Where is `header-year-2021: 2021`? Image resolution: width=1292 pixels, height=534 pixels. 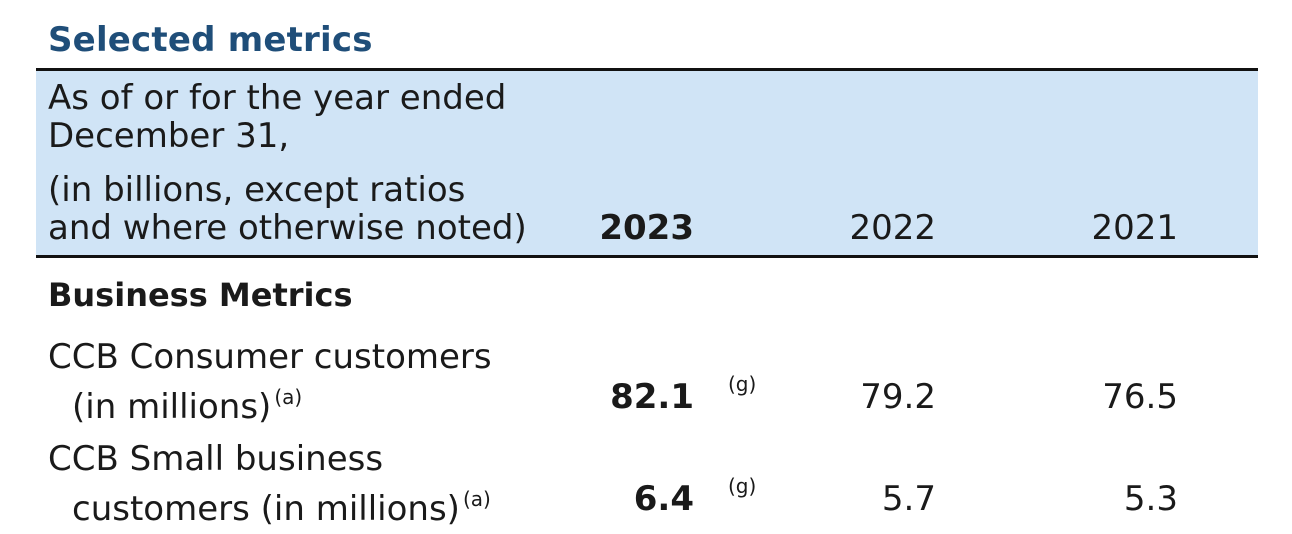 header-year-2021: 2021 is located at coordinates (1134, 228).